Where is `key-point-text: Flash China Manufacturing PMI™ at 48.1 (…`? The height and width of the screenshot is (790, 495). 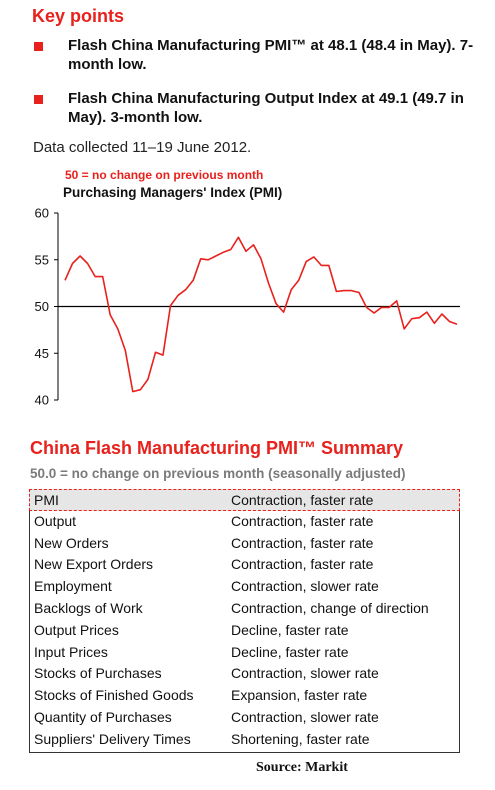 key-point-text: Flash China Manufacturing PMI™ at 48.1 (… is located at coordinates (271, 55).